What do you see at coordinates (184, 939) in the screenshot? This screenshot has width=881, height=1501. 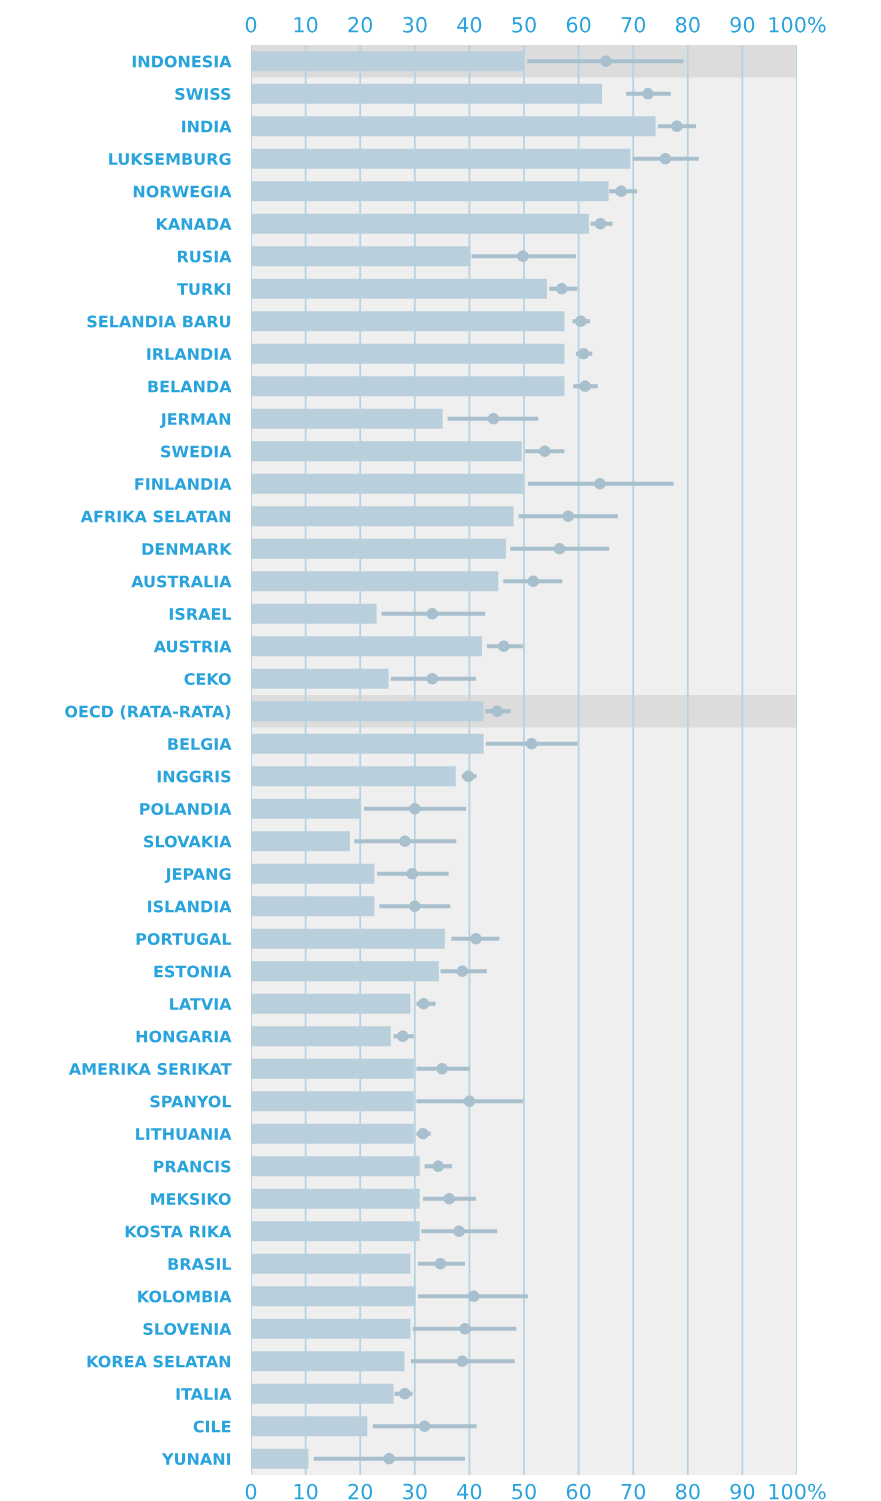 I see `y-tick-label: PORTUGAL` at bounding box center [184, 939].